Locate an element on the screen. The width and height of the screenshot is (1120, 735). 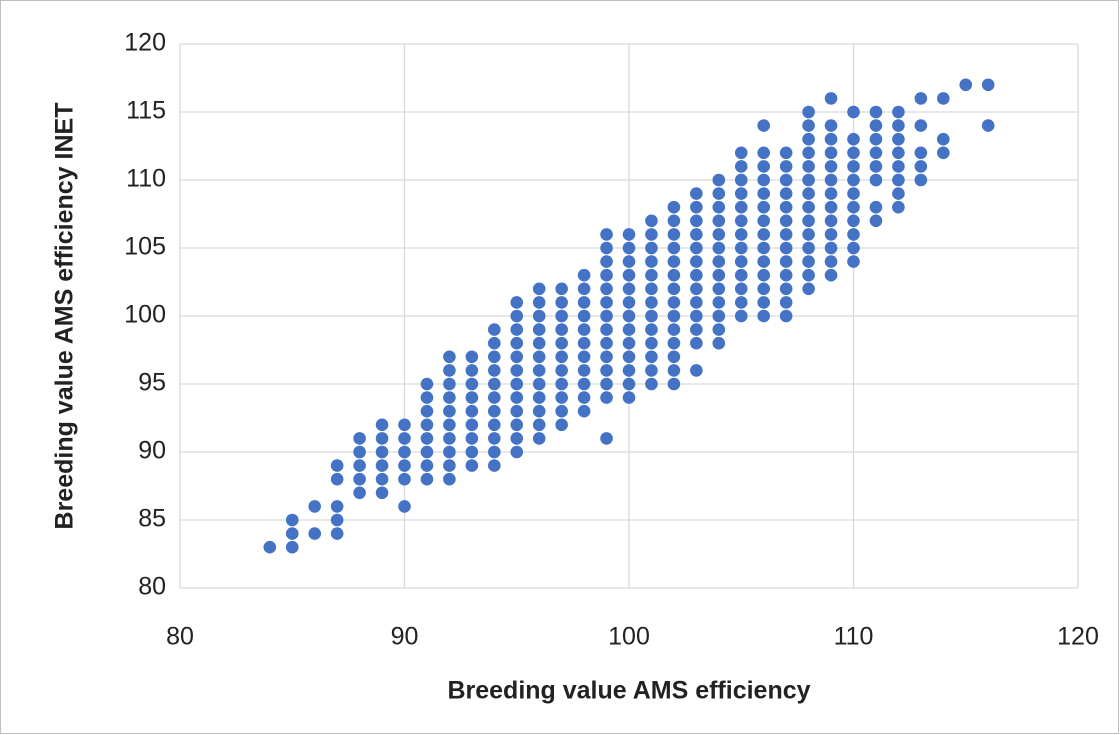
x-tick-label: 80 is located at coordinates (180, 637).